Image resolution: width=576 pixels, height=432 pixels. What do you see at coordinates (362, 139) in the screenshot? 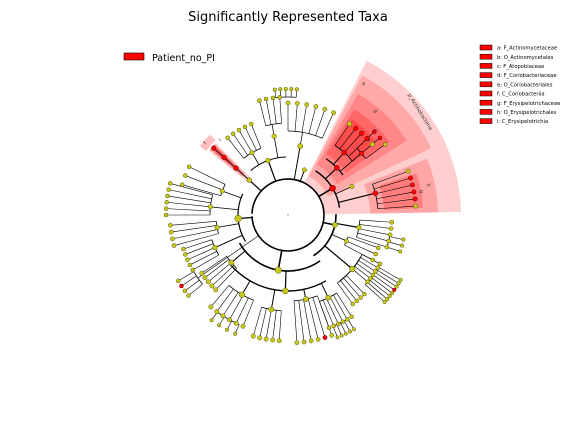
I see `clade-highlight-d` at bounding box center [362, 139].